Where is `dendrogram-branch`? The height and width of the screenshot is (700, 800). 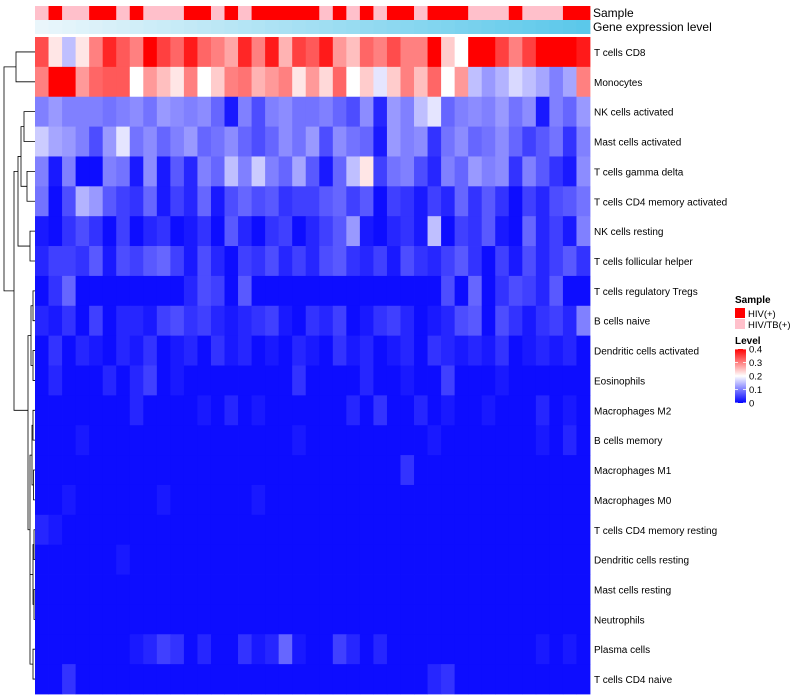
dendrogram-branch is located at coordinates (33, 365).